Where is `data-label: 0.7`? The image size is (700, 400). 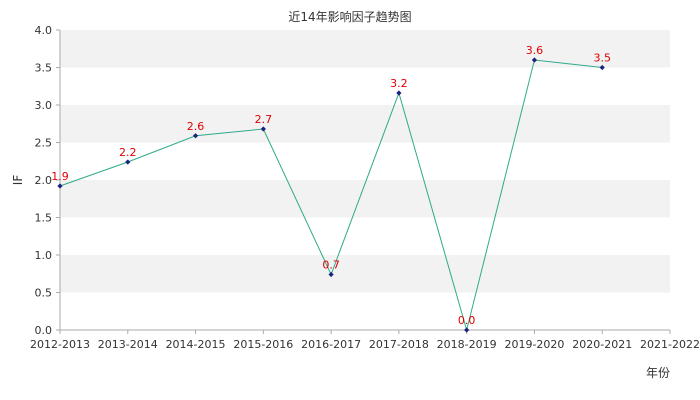 data-label: 0.7 is located at coordinates (331, 265).